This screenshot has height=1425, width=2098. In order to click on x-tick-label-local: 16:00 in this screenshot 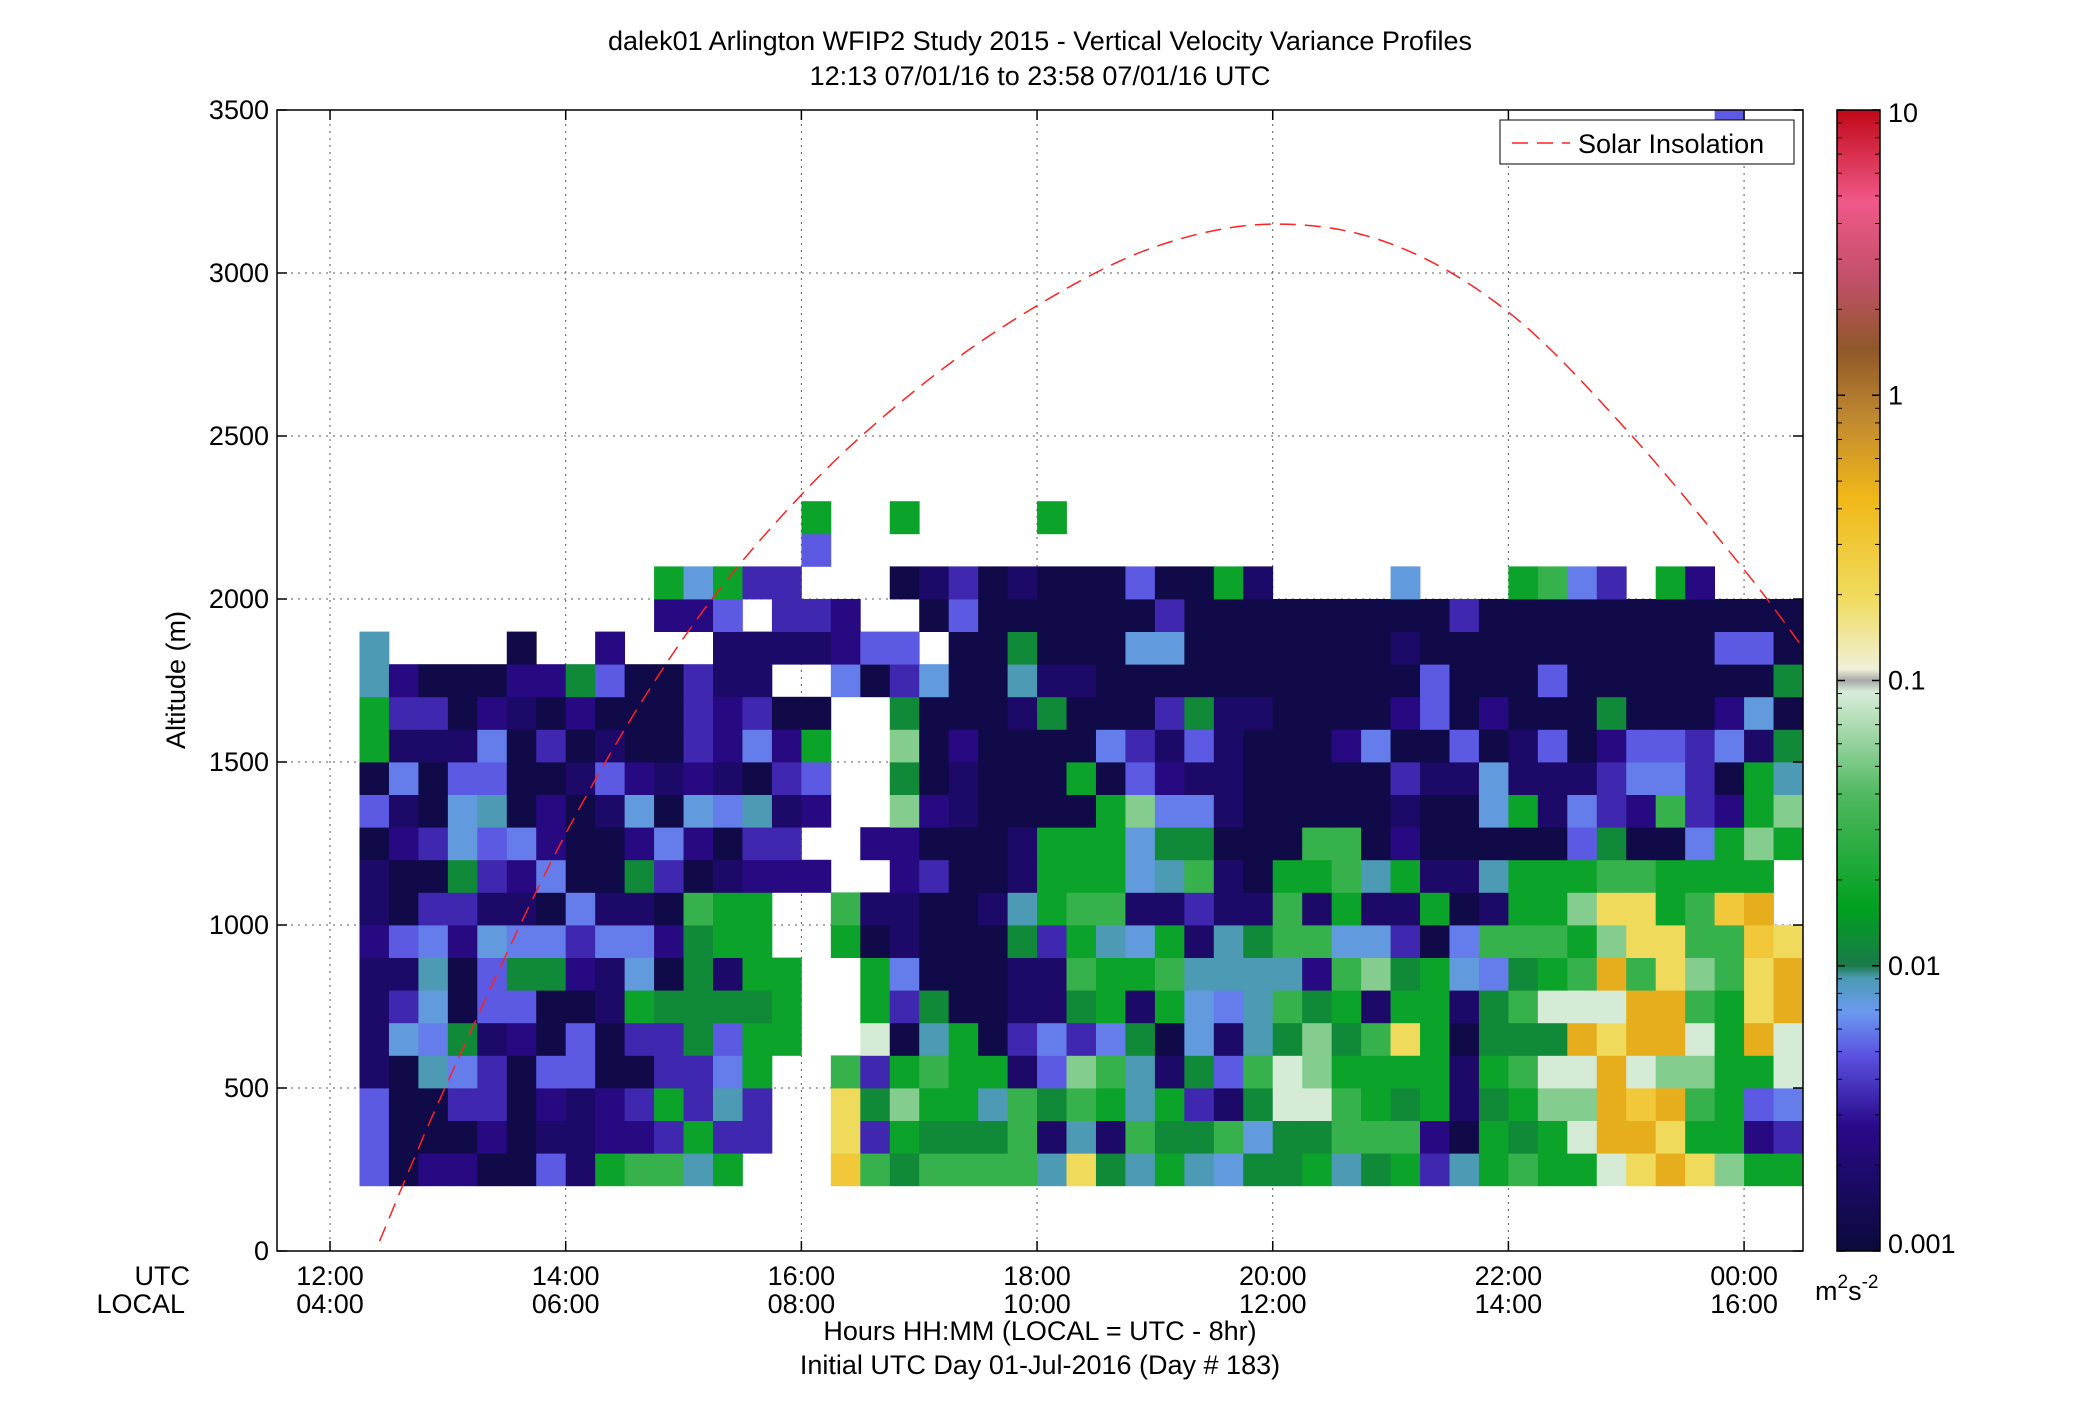, I will do `click(1744, 1304)`.